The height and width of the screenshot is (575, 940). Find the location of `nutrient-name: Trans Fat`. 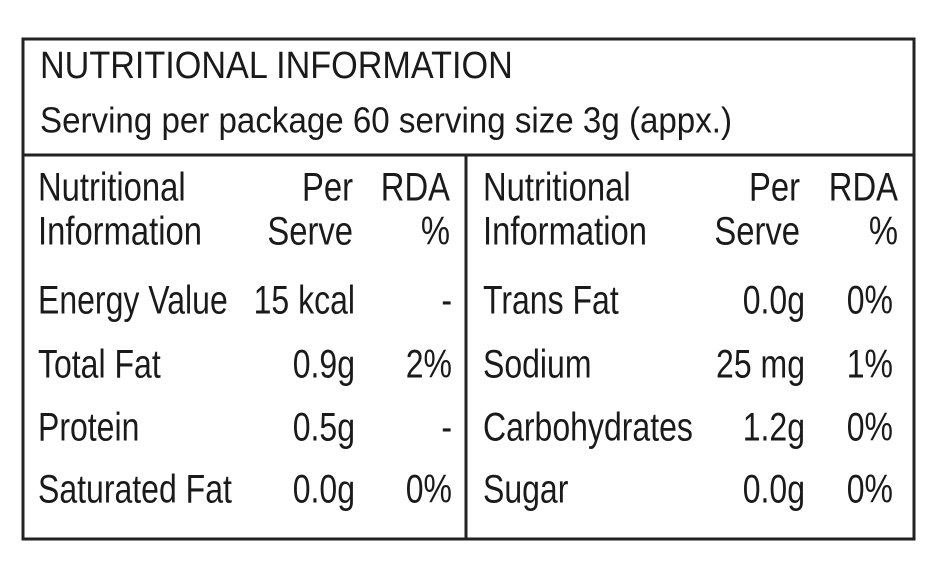

nutrient-name: Trans Fat is located at coordinates (551, 299).